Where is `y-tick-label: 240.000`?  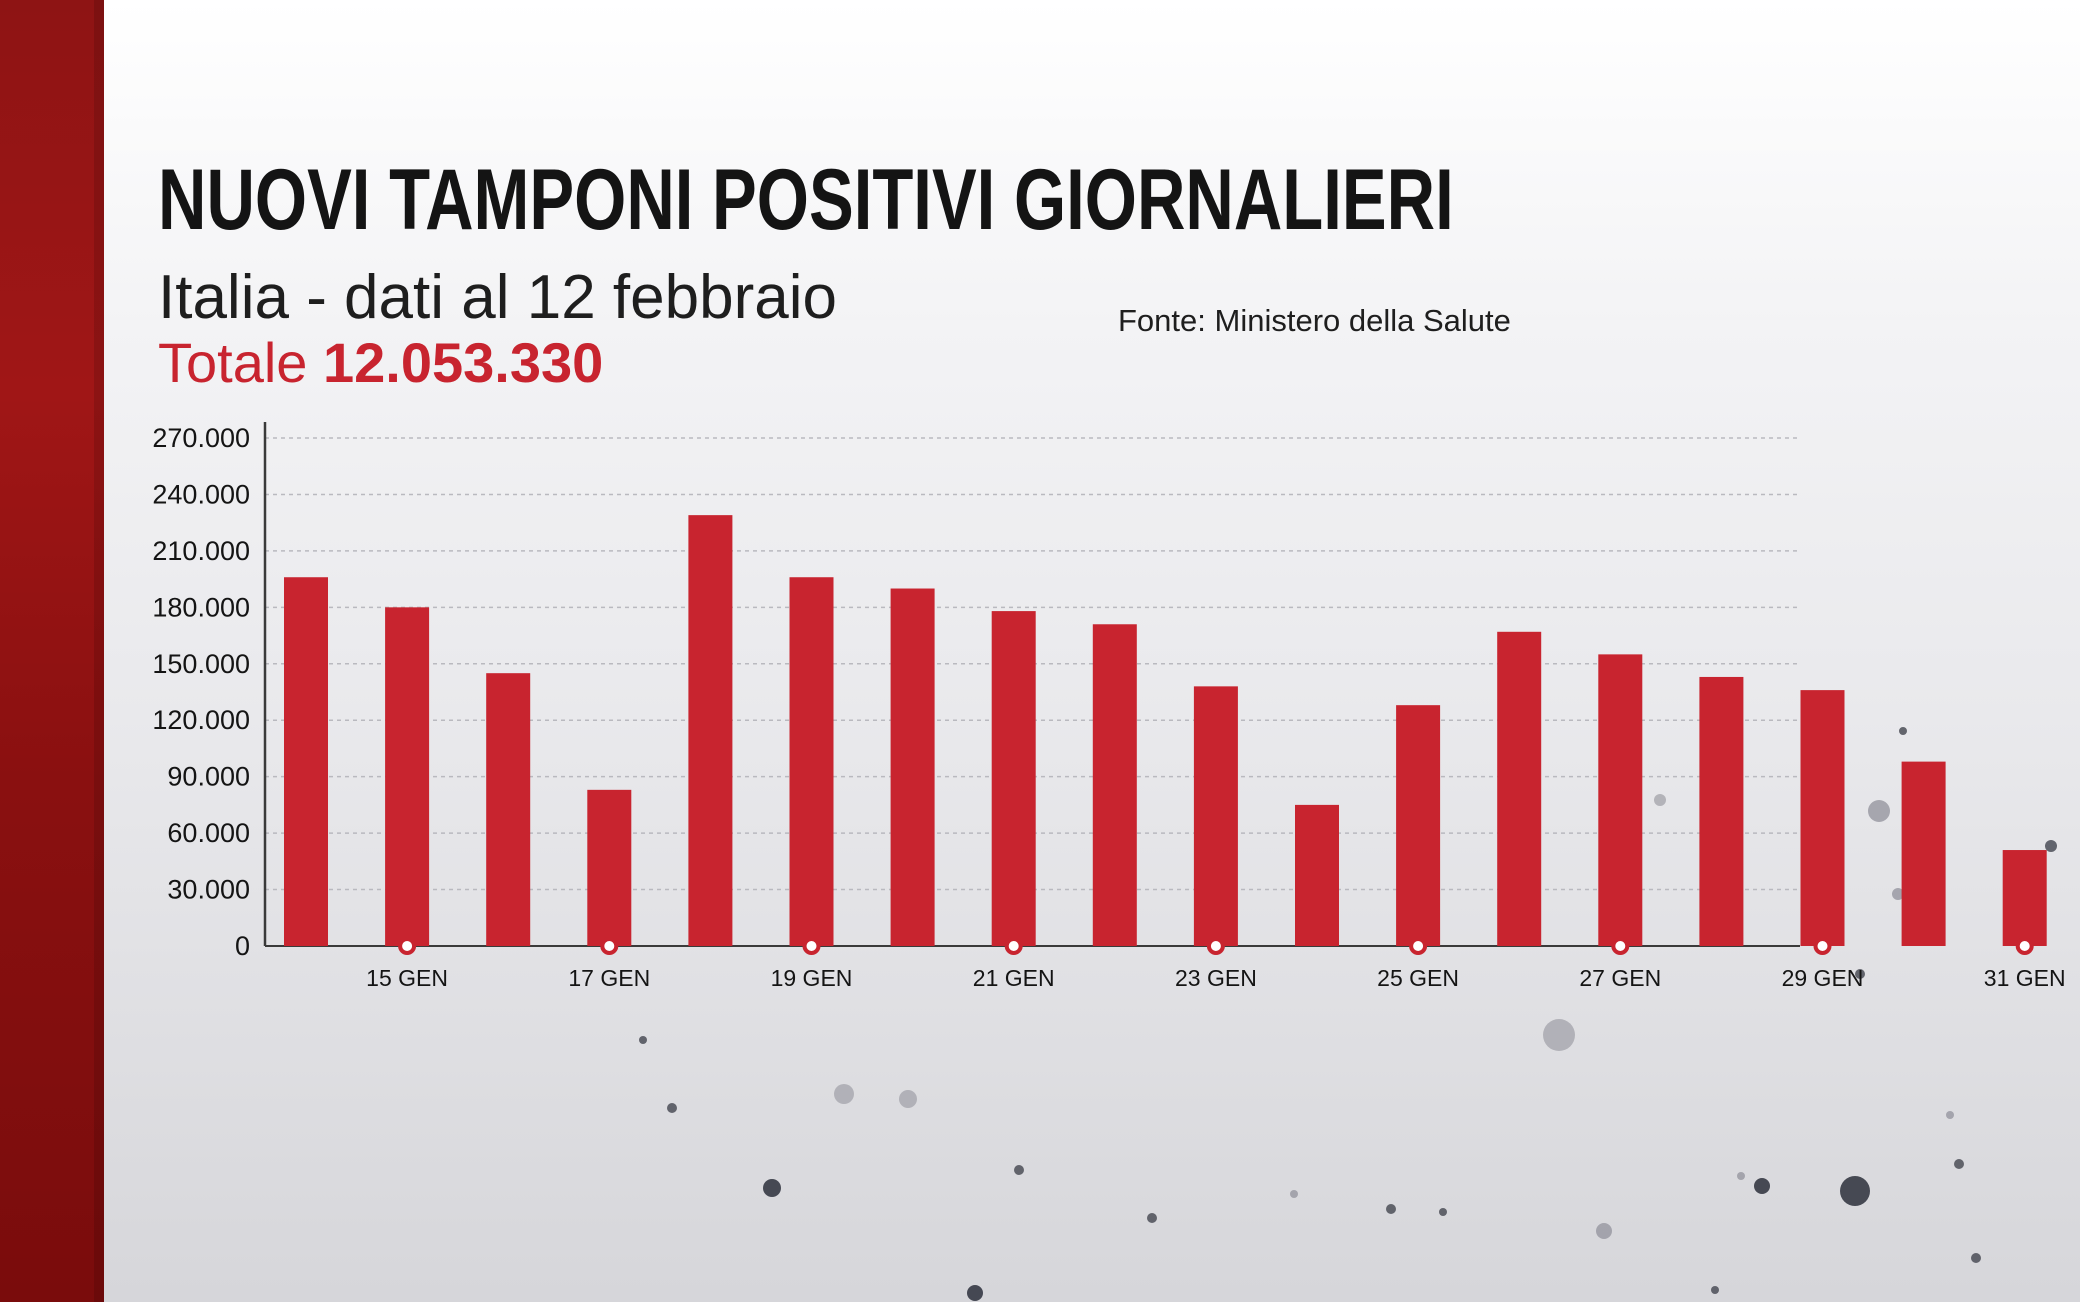 y-tick-label: 240.000 is located at coordinates (201, 494).